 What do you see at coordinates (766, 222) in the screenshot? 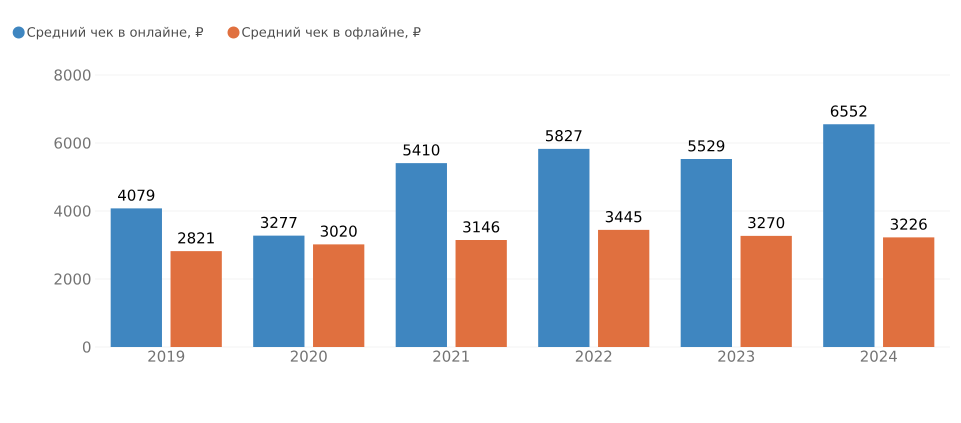
I see `data-label: 3270` at bounding box center [766, 222].